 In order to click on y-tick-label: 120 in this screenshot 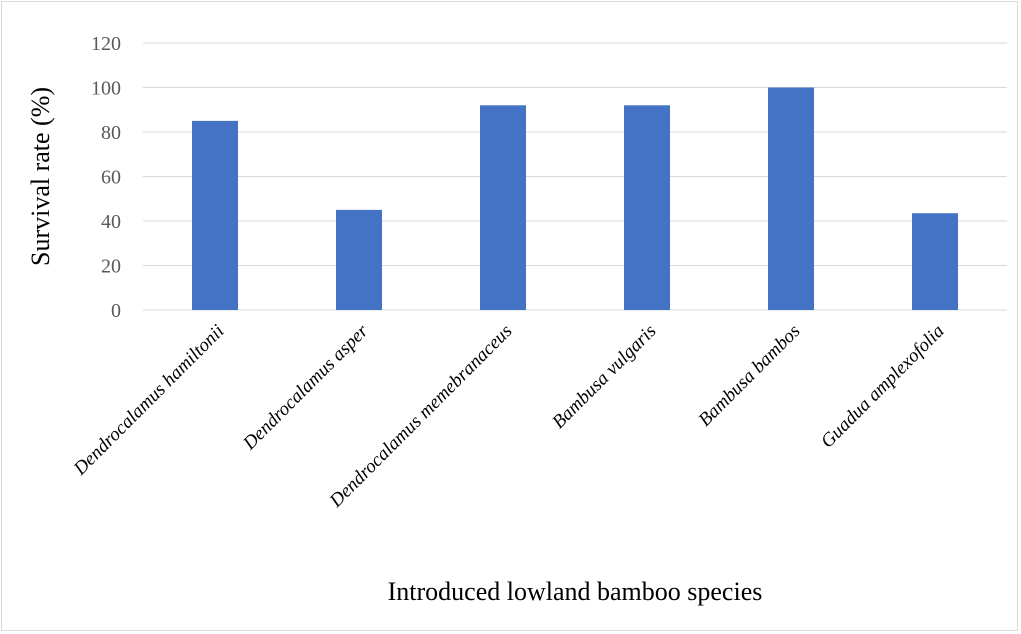, I will do `click(106, 44)`.